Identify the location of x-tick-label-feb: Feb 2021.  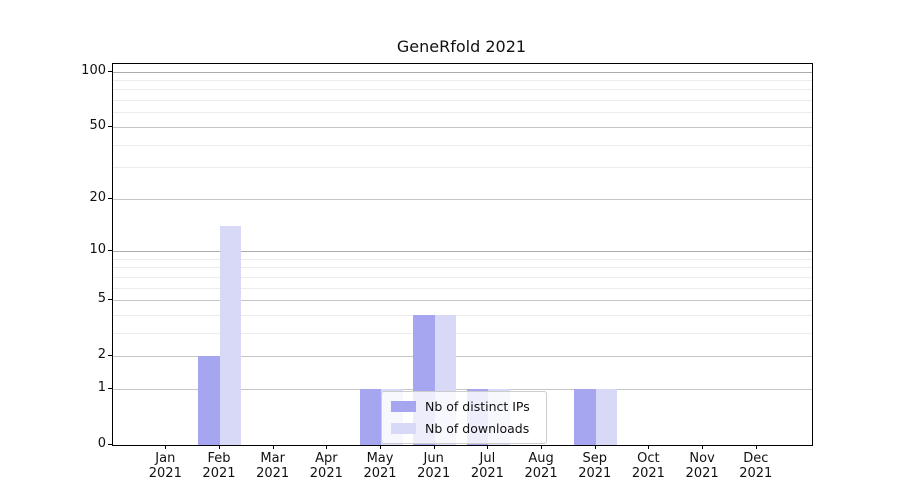
(219, 466).